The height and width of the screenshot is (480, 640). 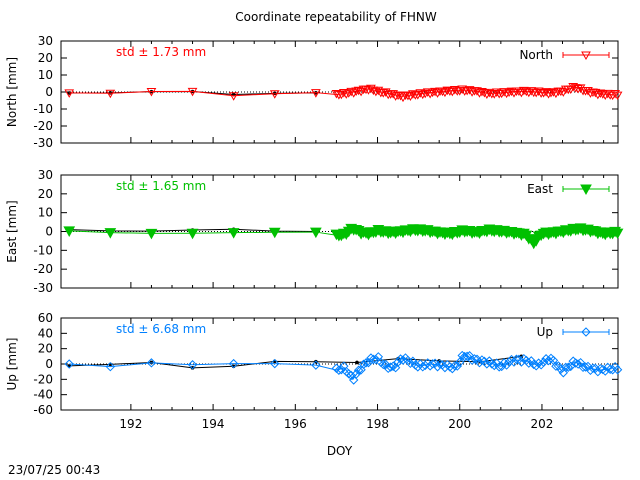 What do you see at coordinates (49, 92) in the screenshot?
I see `y-tick-label: 0` at bounding box center [49, 92].